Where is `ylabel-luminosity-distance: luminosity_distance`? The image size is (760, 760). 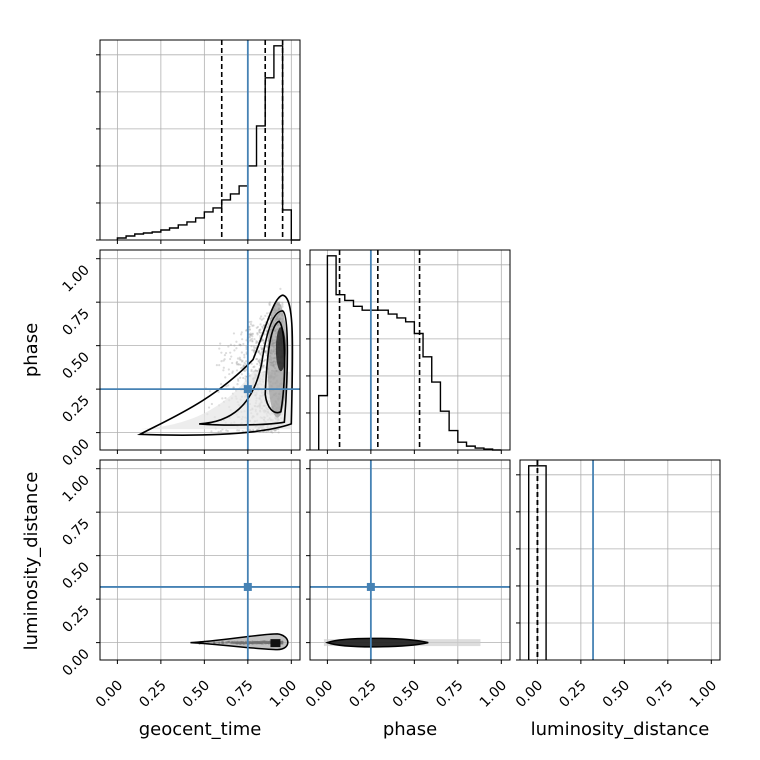 ylabel-luminosity-distance: luminosity_distance is located at coordinates (31, 561).